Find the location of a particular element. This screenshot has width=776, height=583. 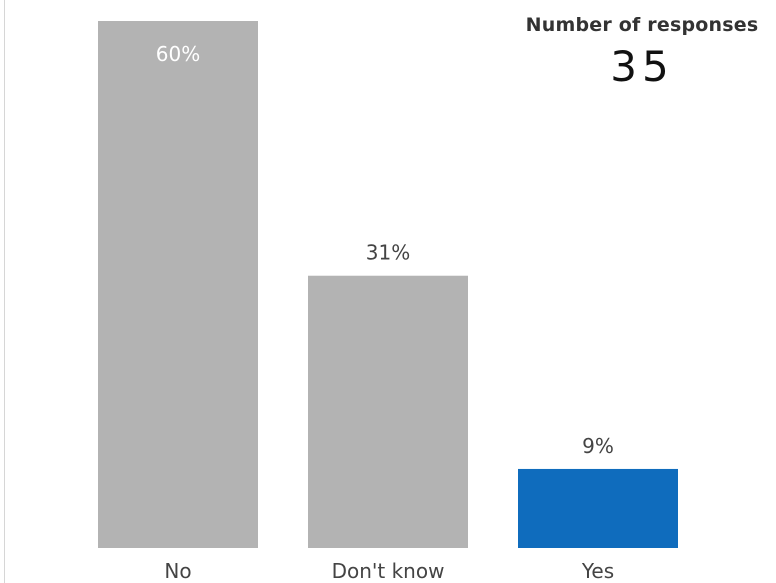

bar-don-t-know is located at coordinates (388, 411).